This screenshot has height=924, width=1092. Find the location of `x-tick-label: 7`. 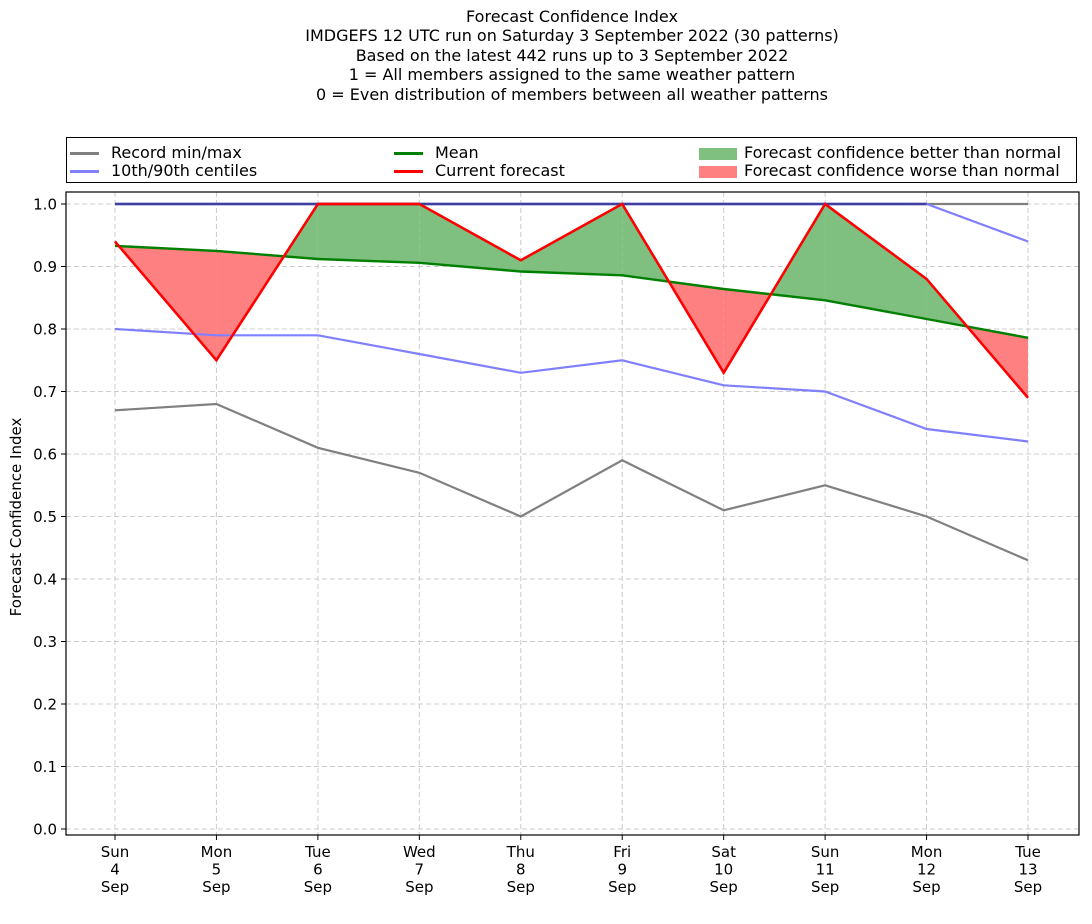

x-tick-label: 7 is located at coordinates (420, 870).